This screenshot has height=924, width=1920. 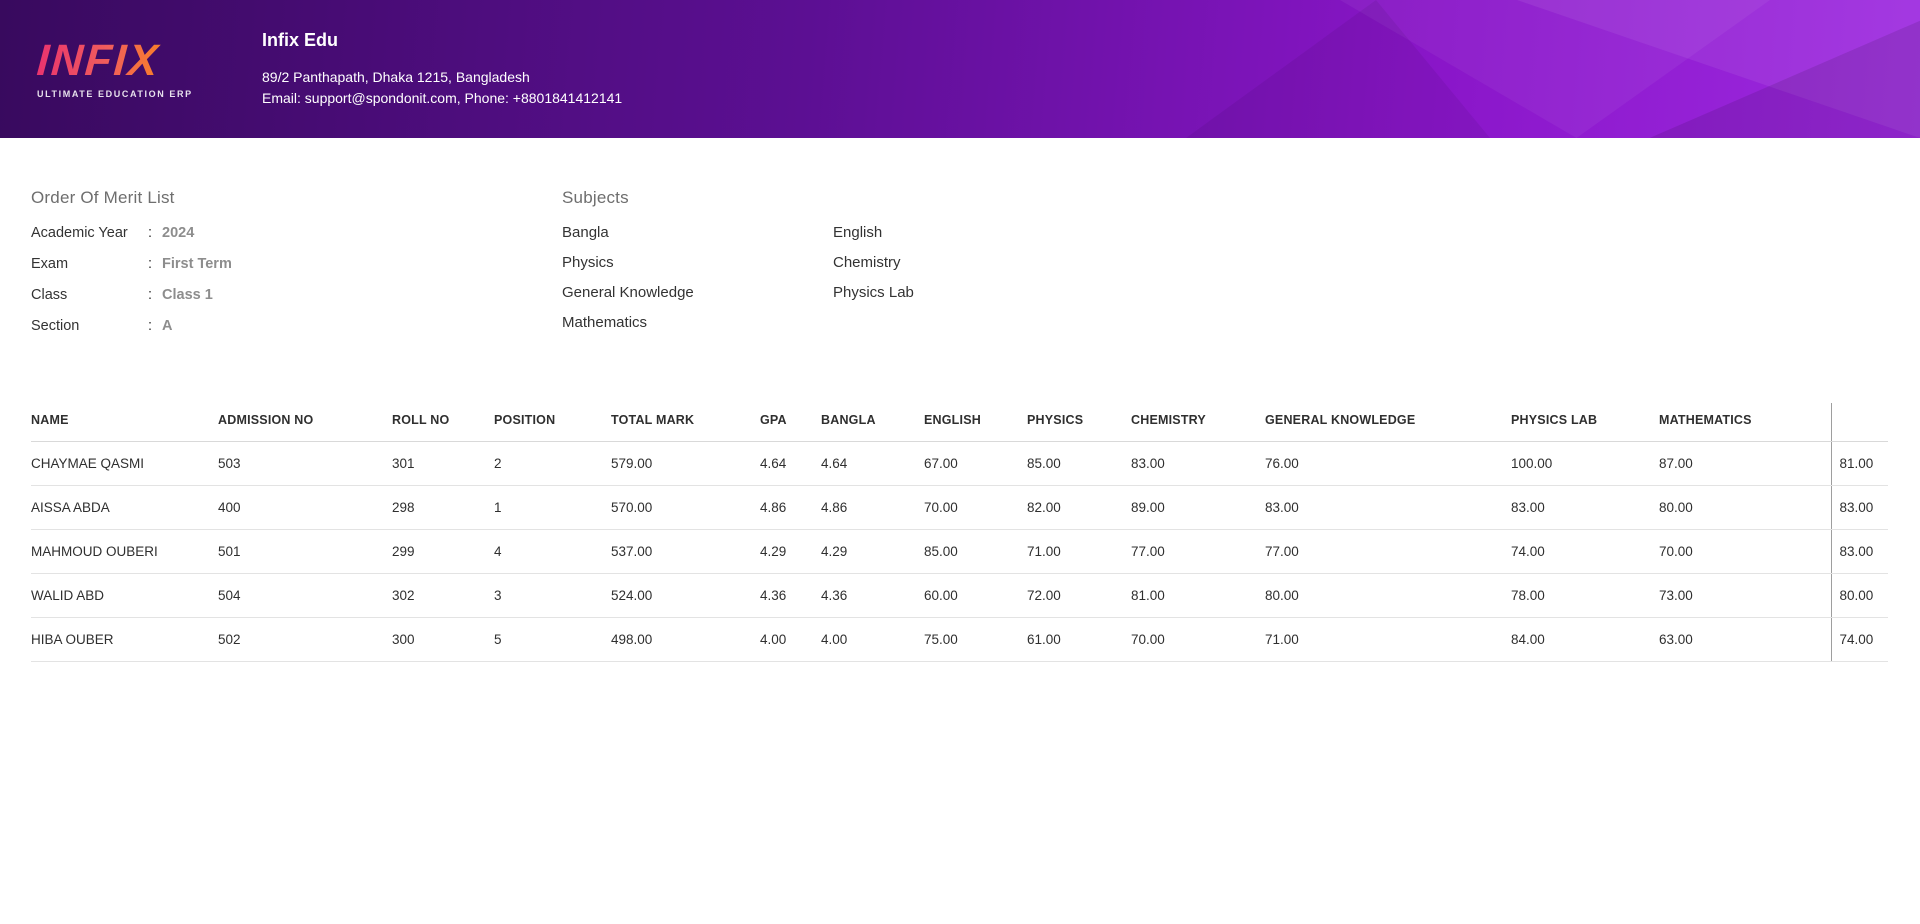 What do you see at coordinates (605, 322) in the screenshot?
I see `subject-item: Mathematics` at bounding box center [605, 322].